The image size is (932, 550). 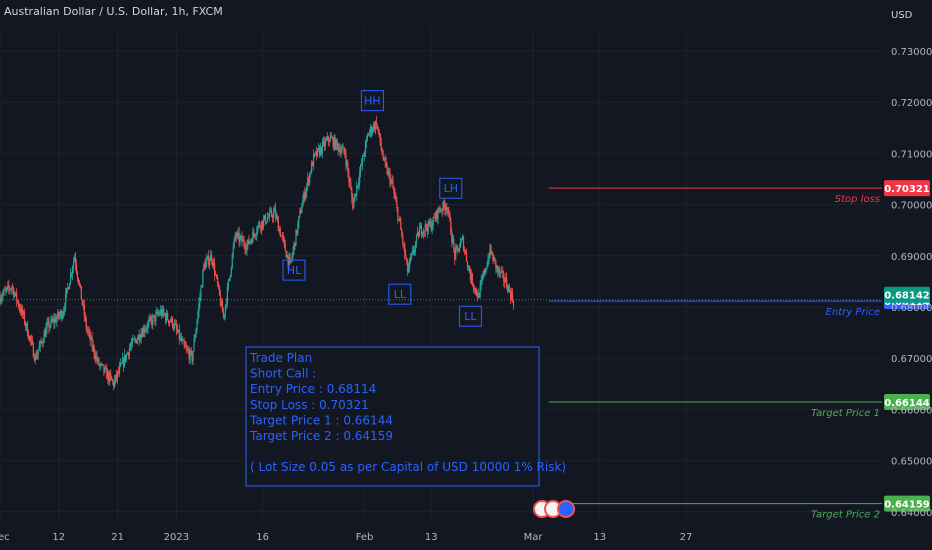 What do you see at coordinates (346, 537) in the screenshot?
I see `time-axis: Dec 12 21 2023 16 Feb 13 Mar 13 27` at bounding box center [346, 537].